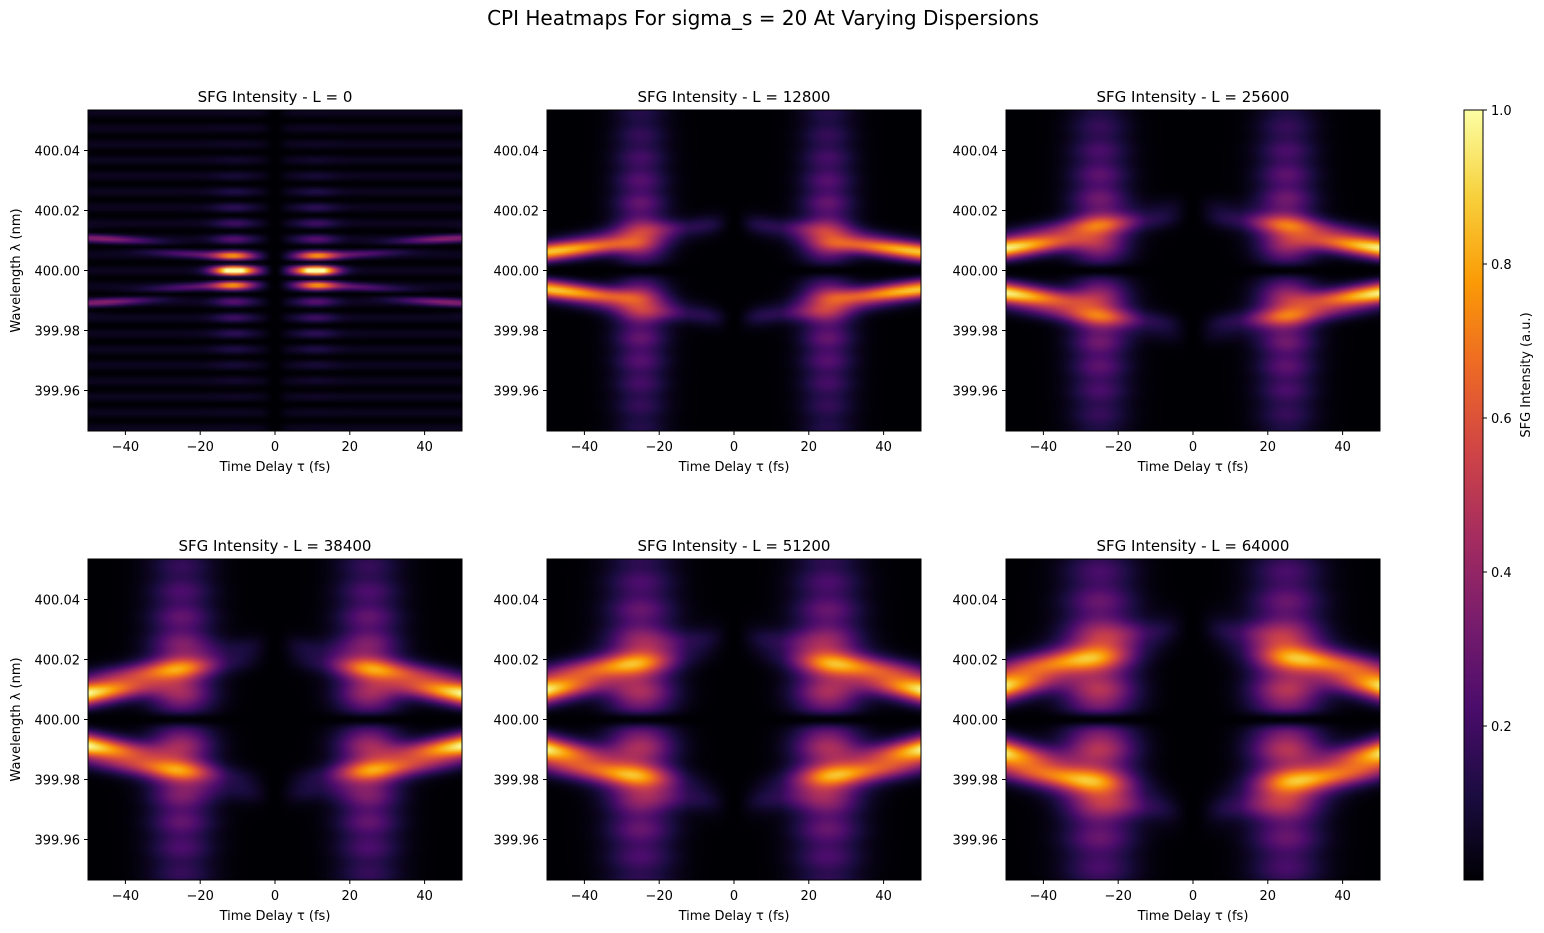 The image size is (1544, 933). I want to click on colorbar-frame, so click(1473, 495).